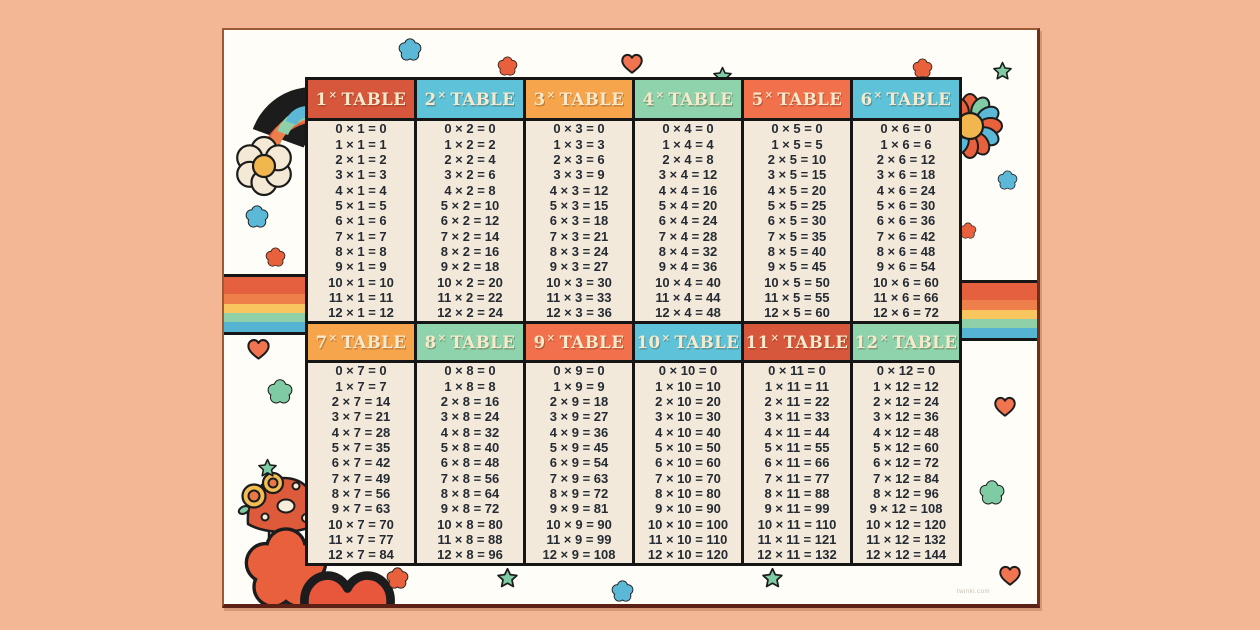 Image resolution: width=1260 pixels, height=630 pixels. What do you see at coordinates (866, 99) in the screenshot?
I see `table-number: 6` at bounding box center [866, 99].